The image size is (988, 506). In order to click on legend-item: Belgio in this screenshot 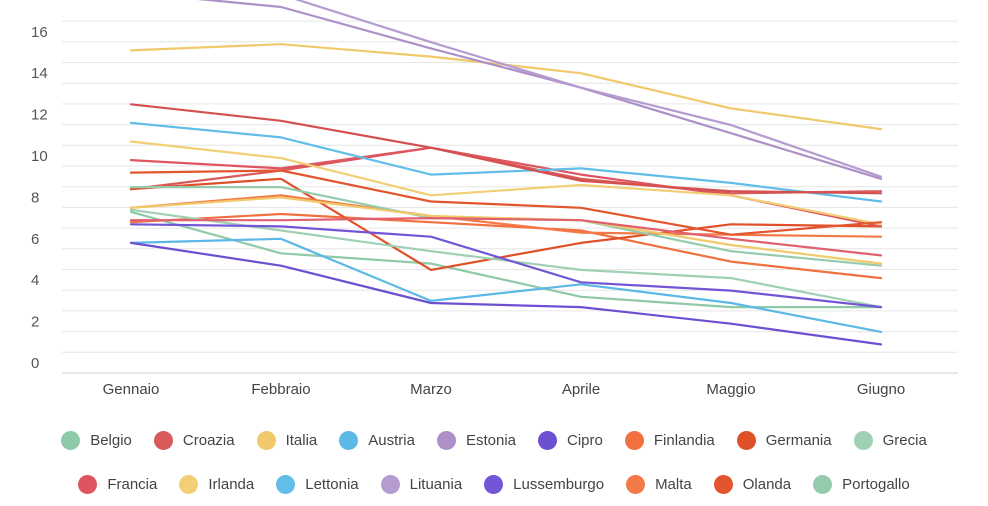, I will do `click(96, 440)`.